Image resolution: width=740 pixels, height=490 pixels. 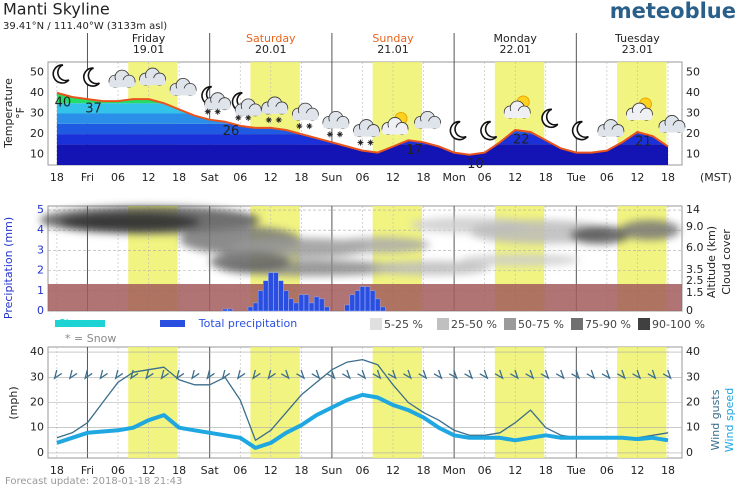 What do you see at coordinates (8, 268) in the screenshot?
I see `y-axis-label: Precipitation (mm)` at bounding box center [8, 268].